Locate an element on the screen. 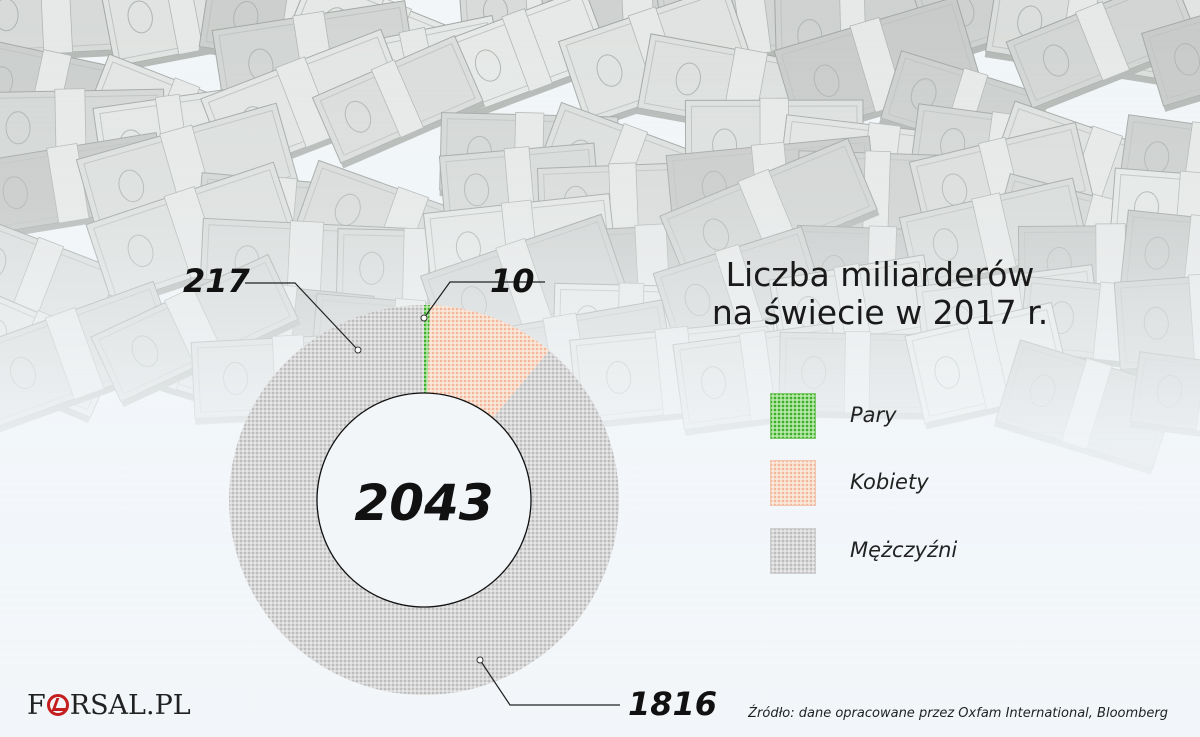 The image size is (1200, 737). logo-text-prefix: F is located at coordinates (36, 705).